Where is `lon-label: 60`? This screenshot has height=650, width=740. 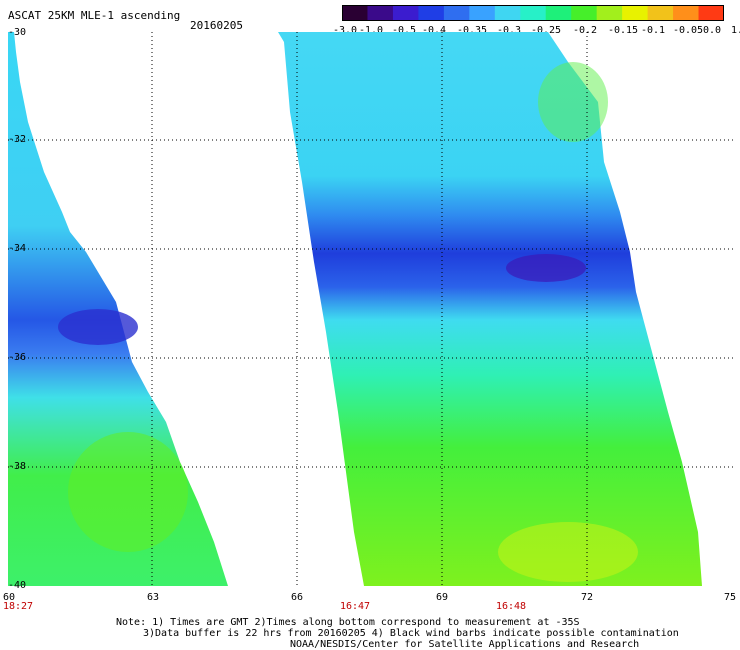
lon-label: 60 is located at coordinates (9, 597).